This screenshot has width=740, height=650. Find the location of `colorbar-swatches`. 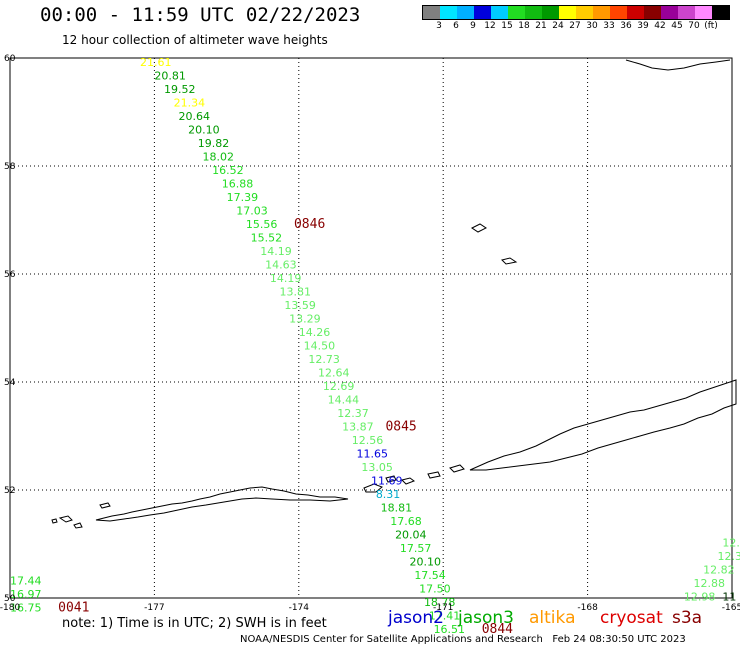

colorbar-swatches is located at coordinates (576, 12).